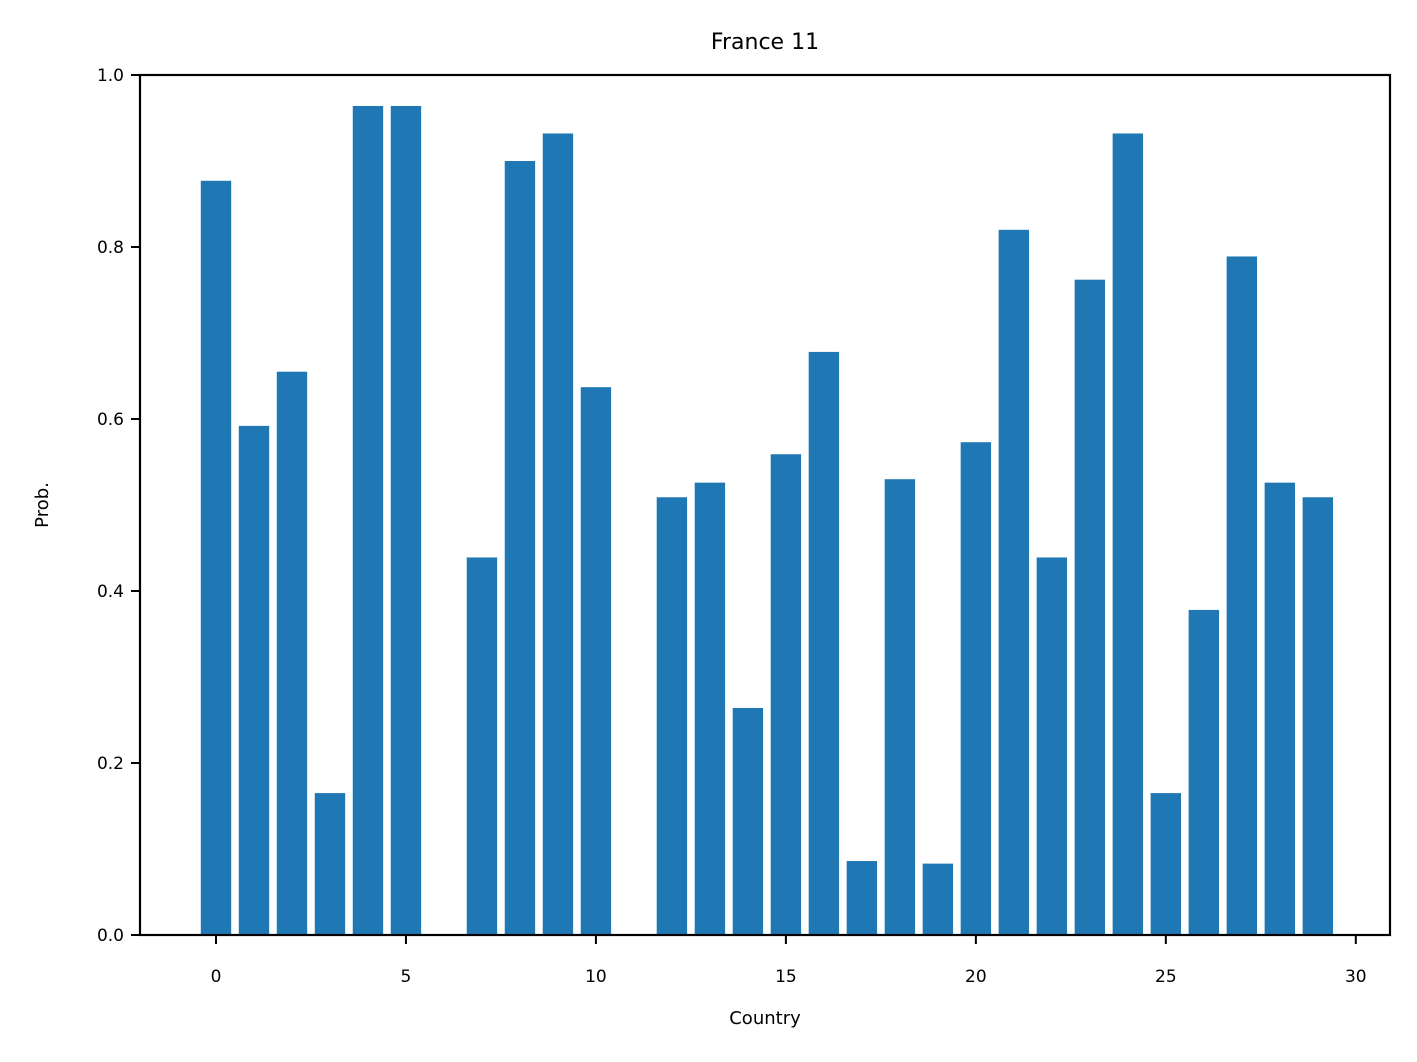 The image size is (1417, 1062). I want to click on x-axis-label: Country, so click(765, 1018).